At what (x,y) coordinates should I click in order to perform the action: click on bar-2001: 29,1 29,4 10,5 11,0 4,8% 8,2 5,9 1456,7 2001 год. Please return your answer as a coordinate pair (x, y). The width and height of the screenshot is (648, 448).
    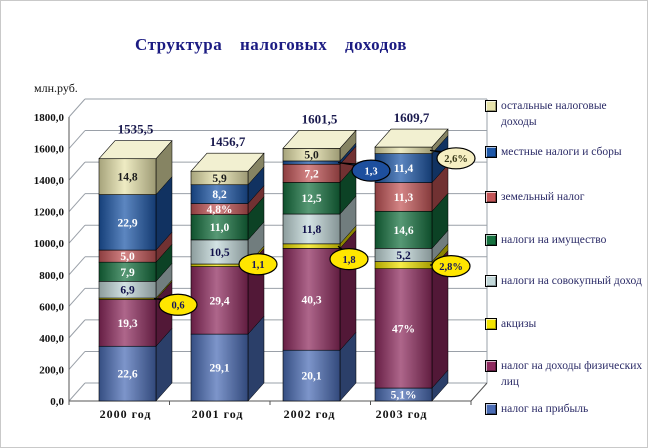
    Looking at the image, I should click on (227, 277).